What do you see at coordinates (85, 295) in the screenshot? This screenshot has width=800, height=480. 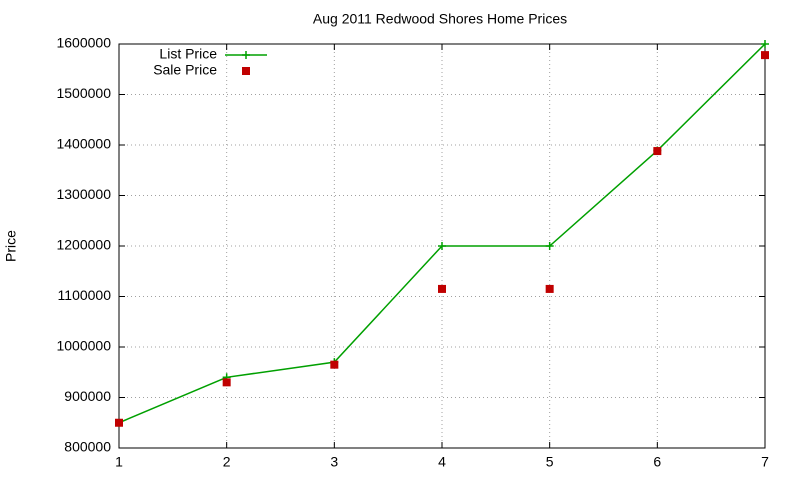 I see `y-tick-label: 1100000` at bounding box center [85, 295].